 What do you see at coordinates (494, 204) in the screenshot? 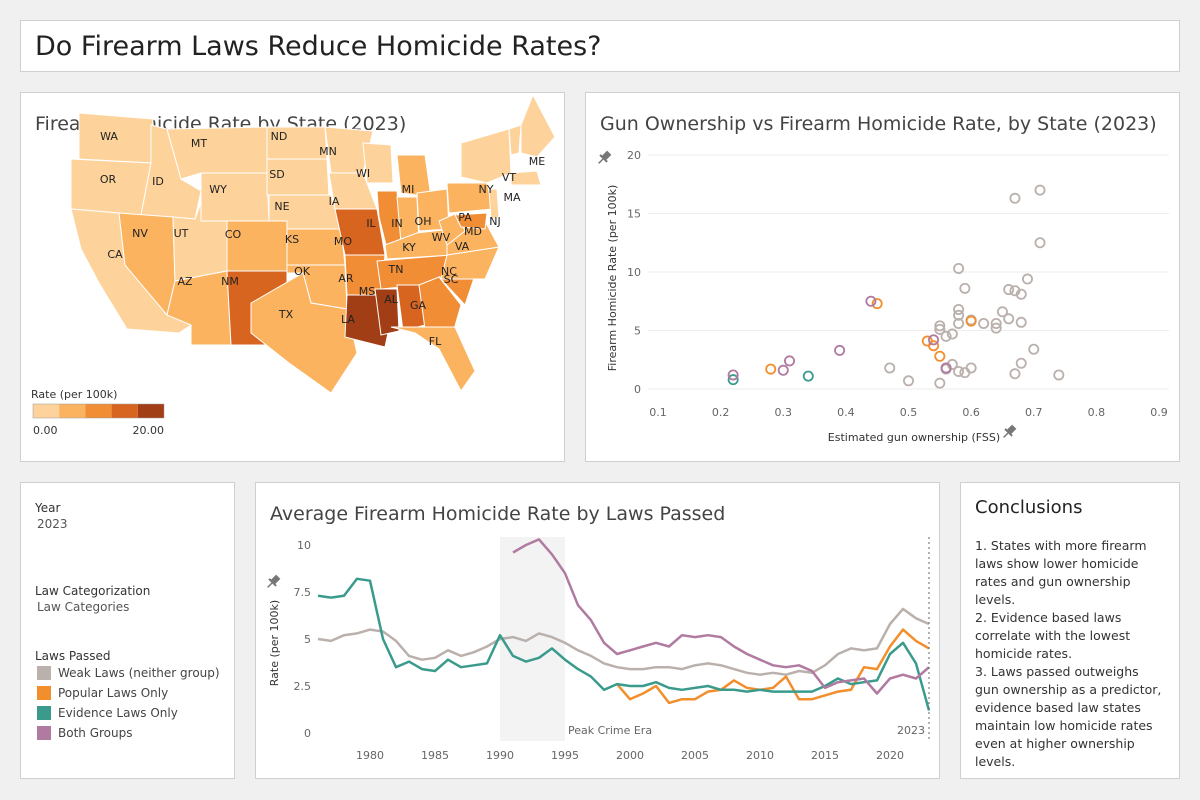
I see `state-nj` at bounding box center [494, 204].